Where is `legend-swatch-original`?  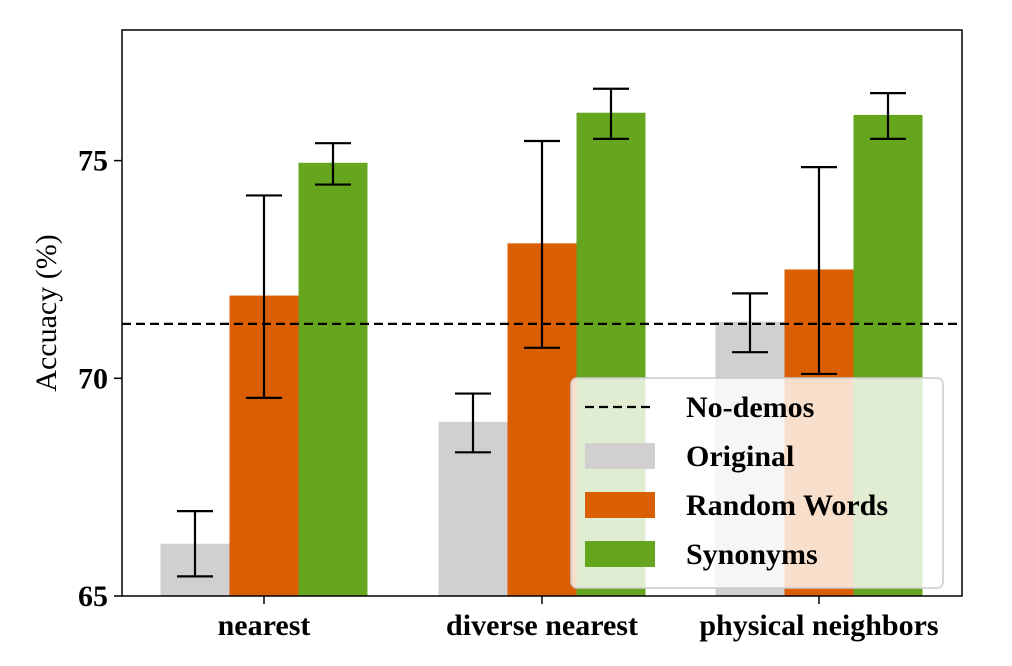
legend-swatch-original is located at coordinates (620, 456).